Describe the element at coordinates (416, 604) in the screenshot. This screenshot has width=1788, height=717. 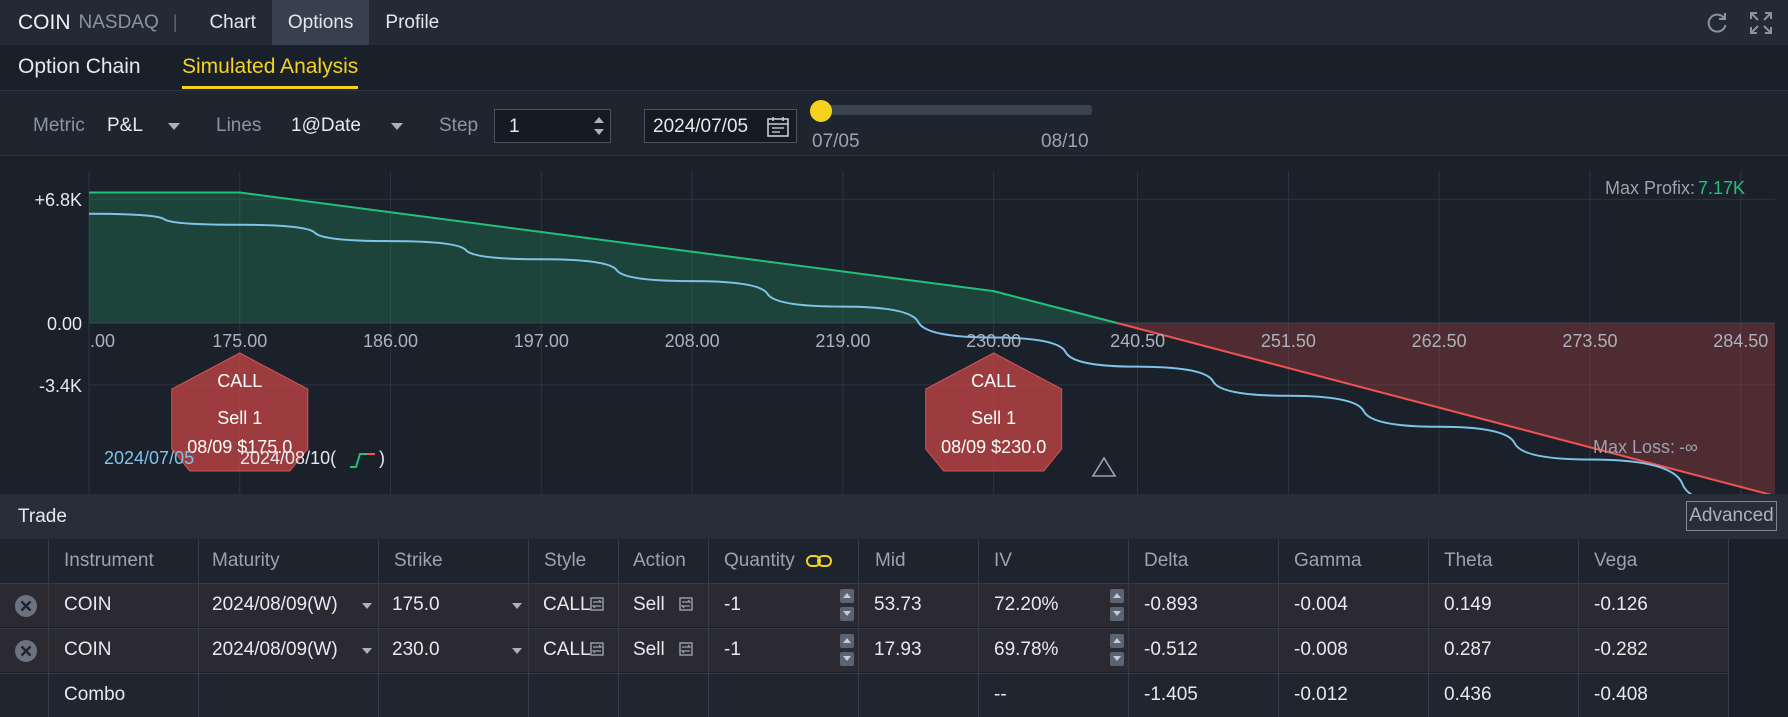
I see `strike-select: 175.0` at that location.